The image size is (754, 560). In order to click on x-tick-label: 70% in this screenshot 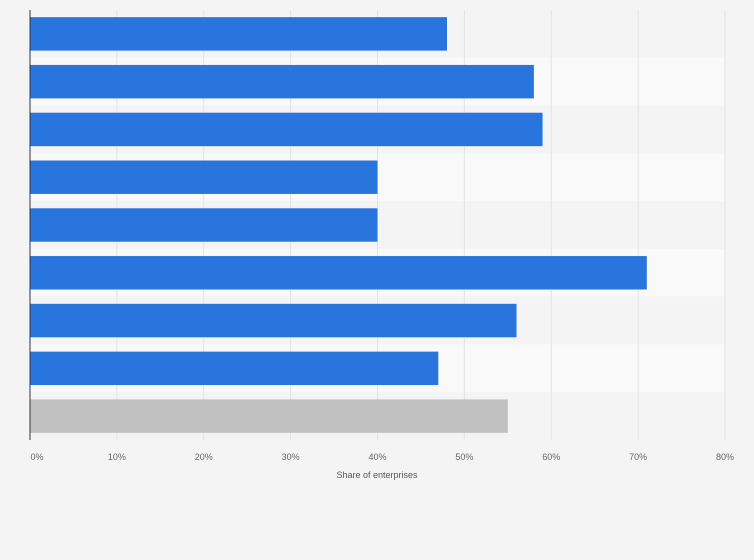, I will do `click(638, 457)`.